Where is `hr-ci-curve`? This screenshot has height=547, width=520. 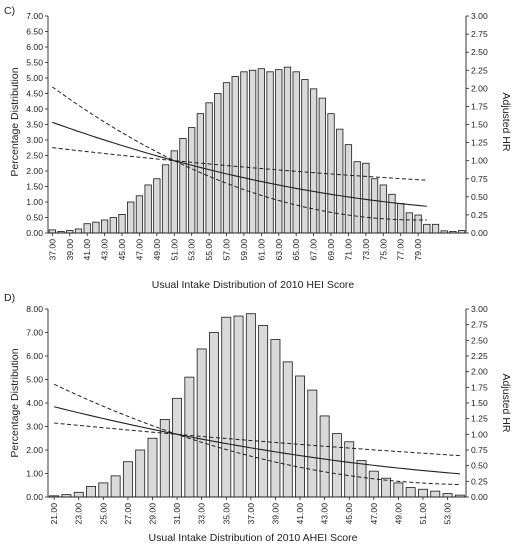
hr-ci-curve is located at coordinates (239, 164).